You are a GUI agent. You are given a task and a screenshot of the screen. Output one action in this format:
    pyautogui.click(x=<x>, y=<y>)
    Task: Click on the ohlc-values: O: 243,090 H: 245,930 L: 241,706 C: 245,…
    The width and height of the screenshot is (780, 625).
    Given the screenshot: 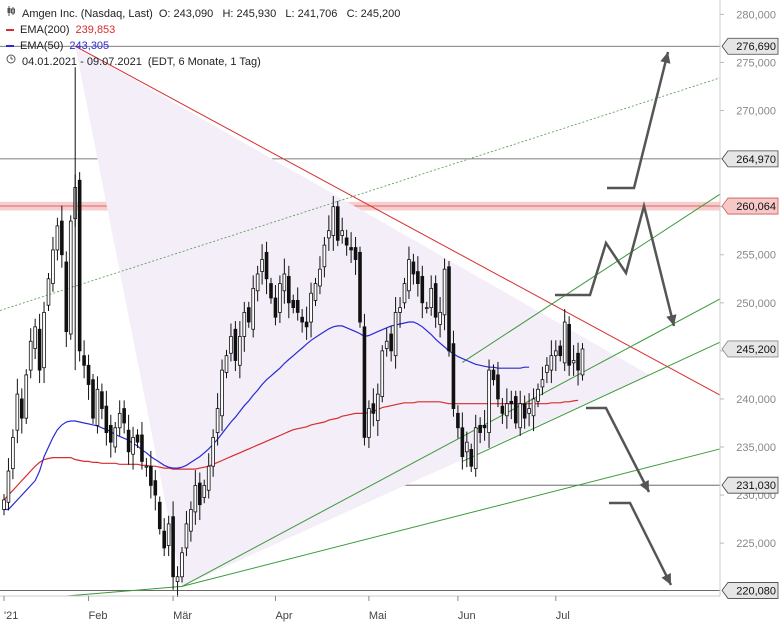 What is the action you would take?
    pyautogui.click(x=279, y=14)
    